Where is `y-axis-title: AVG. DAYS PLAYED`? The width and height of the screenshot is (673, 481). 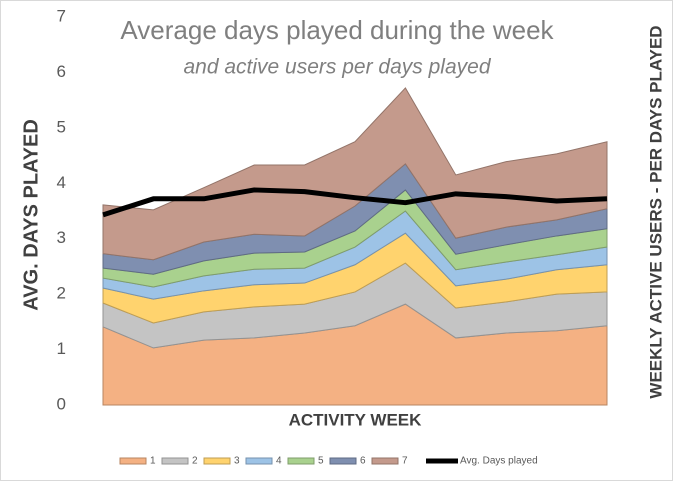
y-axis-title: AVG. DAYS PLAYED is located at coordinates (31, 215).